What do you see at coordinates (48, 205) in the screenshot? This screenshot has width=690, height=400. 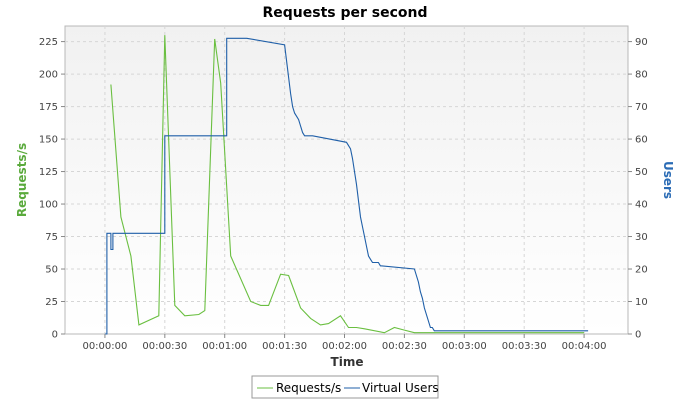 I see `y-left-tick-label: 100` at bounding box center [48, 205].